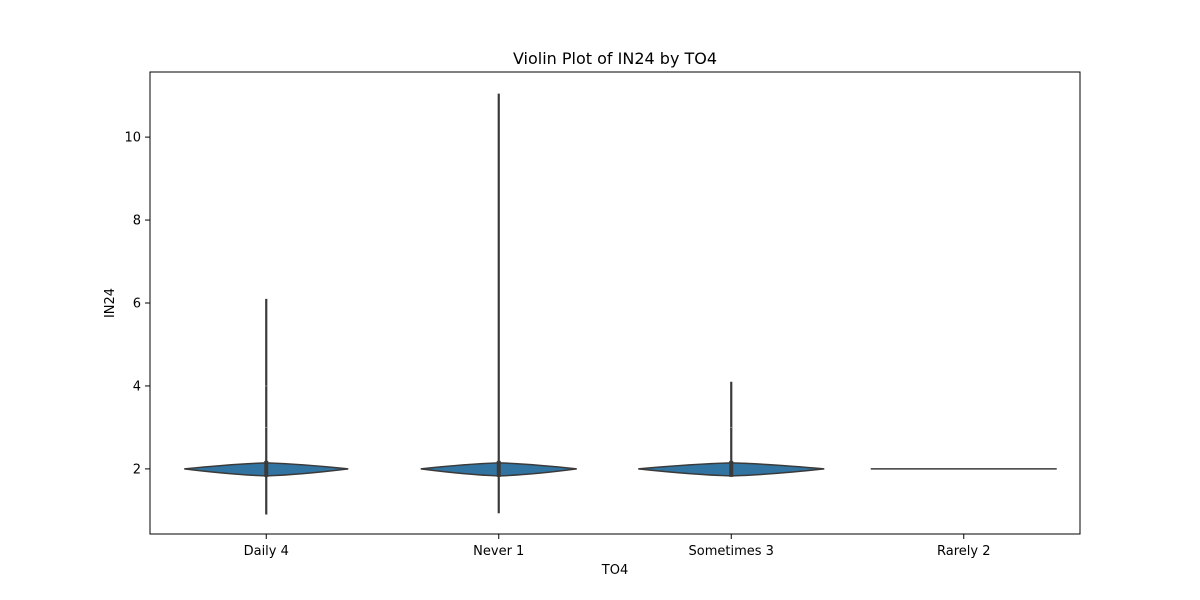 Image resolution: width=1200 pixels, height=600 pixels. Describe the element at coordinates (614, 570) in the screenshot. I see `x-axis-title: TO4` at that location.